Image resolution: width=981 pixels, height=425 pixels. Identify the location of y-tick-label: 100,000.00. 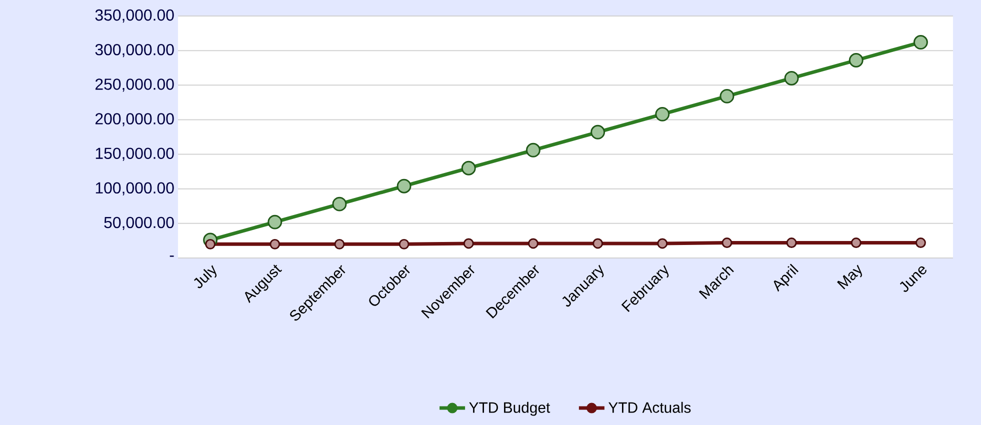
(135, 189).